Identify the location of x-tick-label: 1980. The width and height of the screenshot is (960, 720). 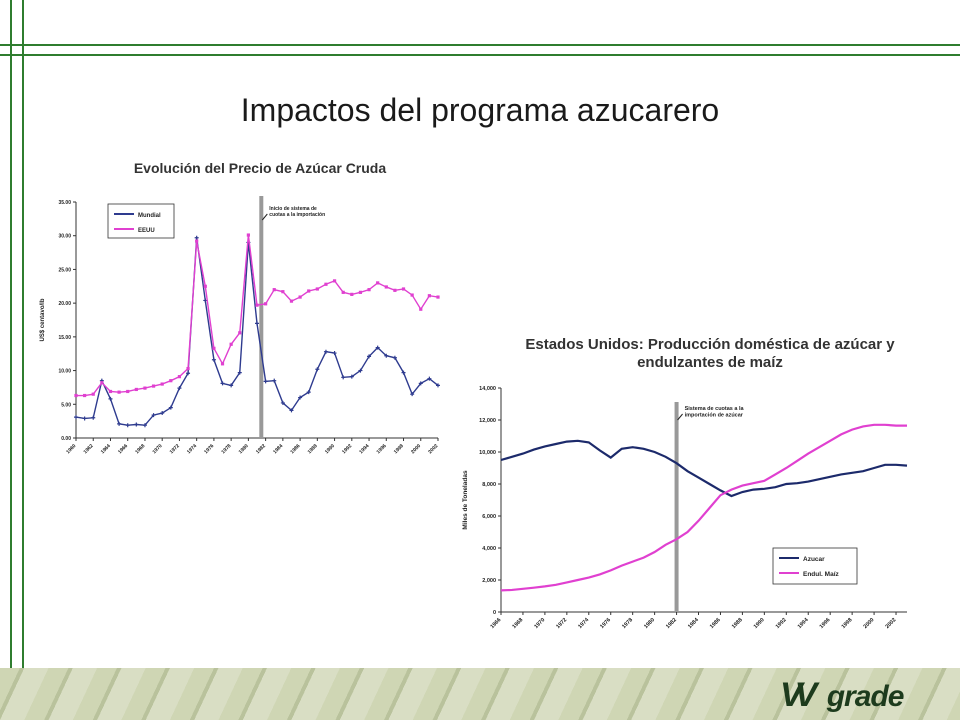
(244, 449).